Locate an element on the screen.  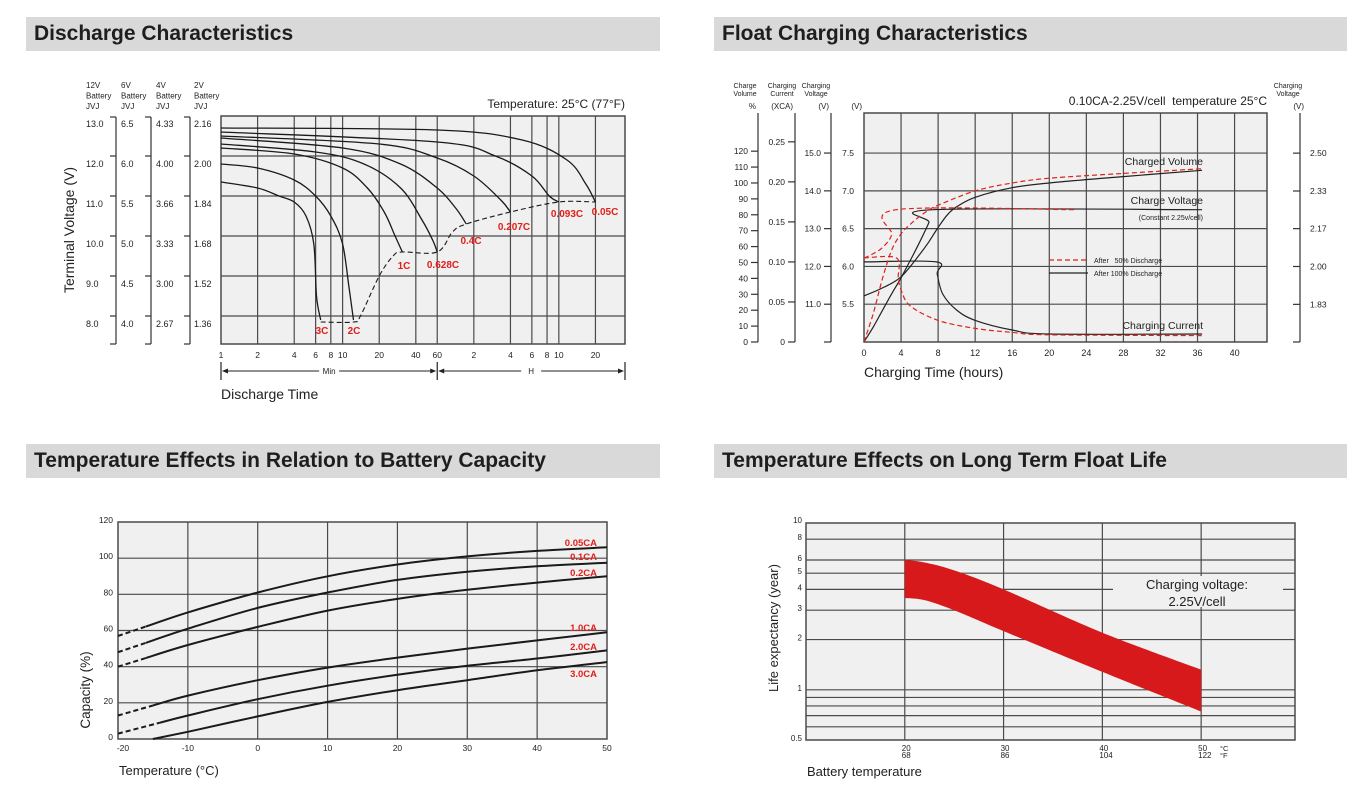
curve-label-charging-current: Charging Current is located at coordinates (1162, 326).